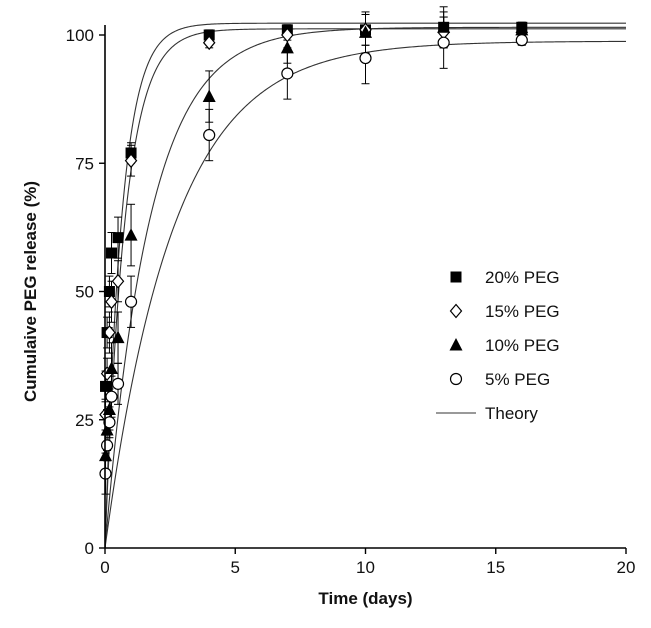 Image resolution: width=651 pixels, height=628 pixels. Describe the element at coordinates (80, 35) in the screenshot. I see `y-tick-label: 100` at that location.